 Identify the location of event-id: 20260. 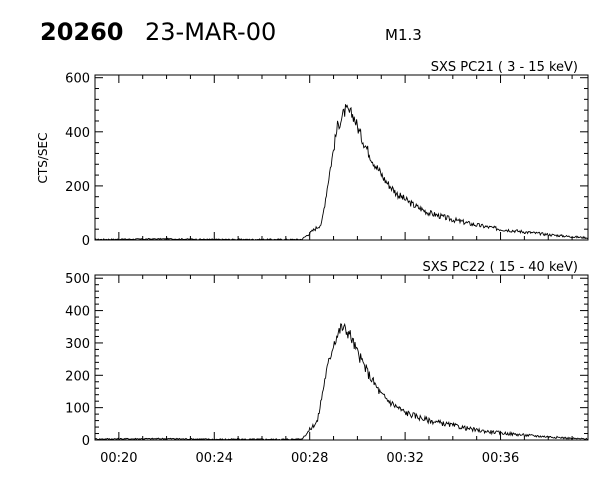
(82, 32).